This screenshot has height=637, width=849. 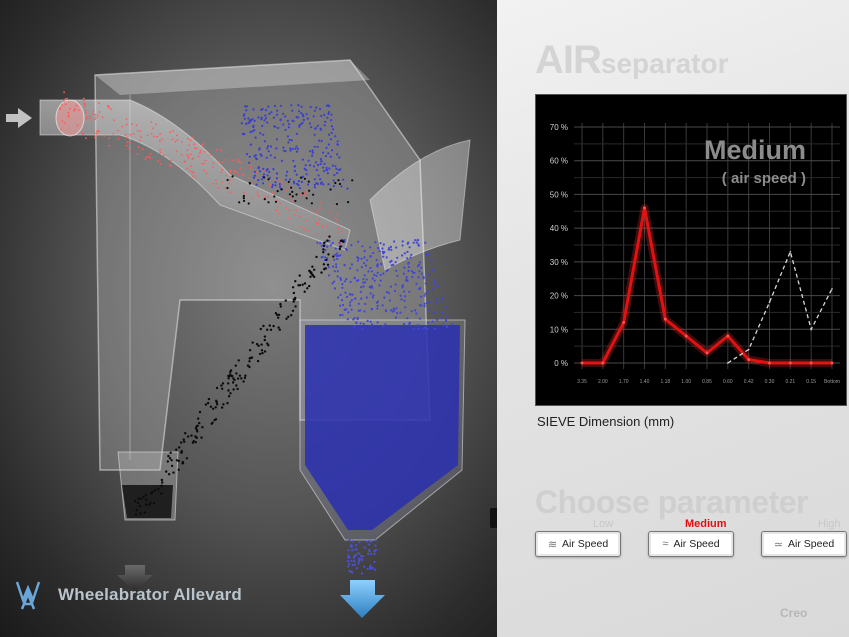 What do you see at coordinates (578, 544) in the screenshot?
I see `air-speed-low-button: ≋ Air Speed` at bounding box center [578, 544].